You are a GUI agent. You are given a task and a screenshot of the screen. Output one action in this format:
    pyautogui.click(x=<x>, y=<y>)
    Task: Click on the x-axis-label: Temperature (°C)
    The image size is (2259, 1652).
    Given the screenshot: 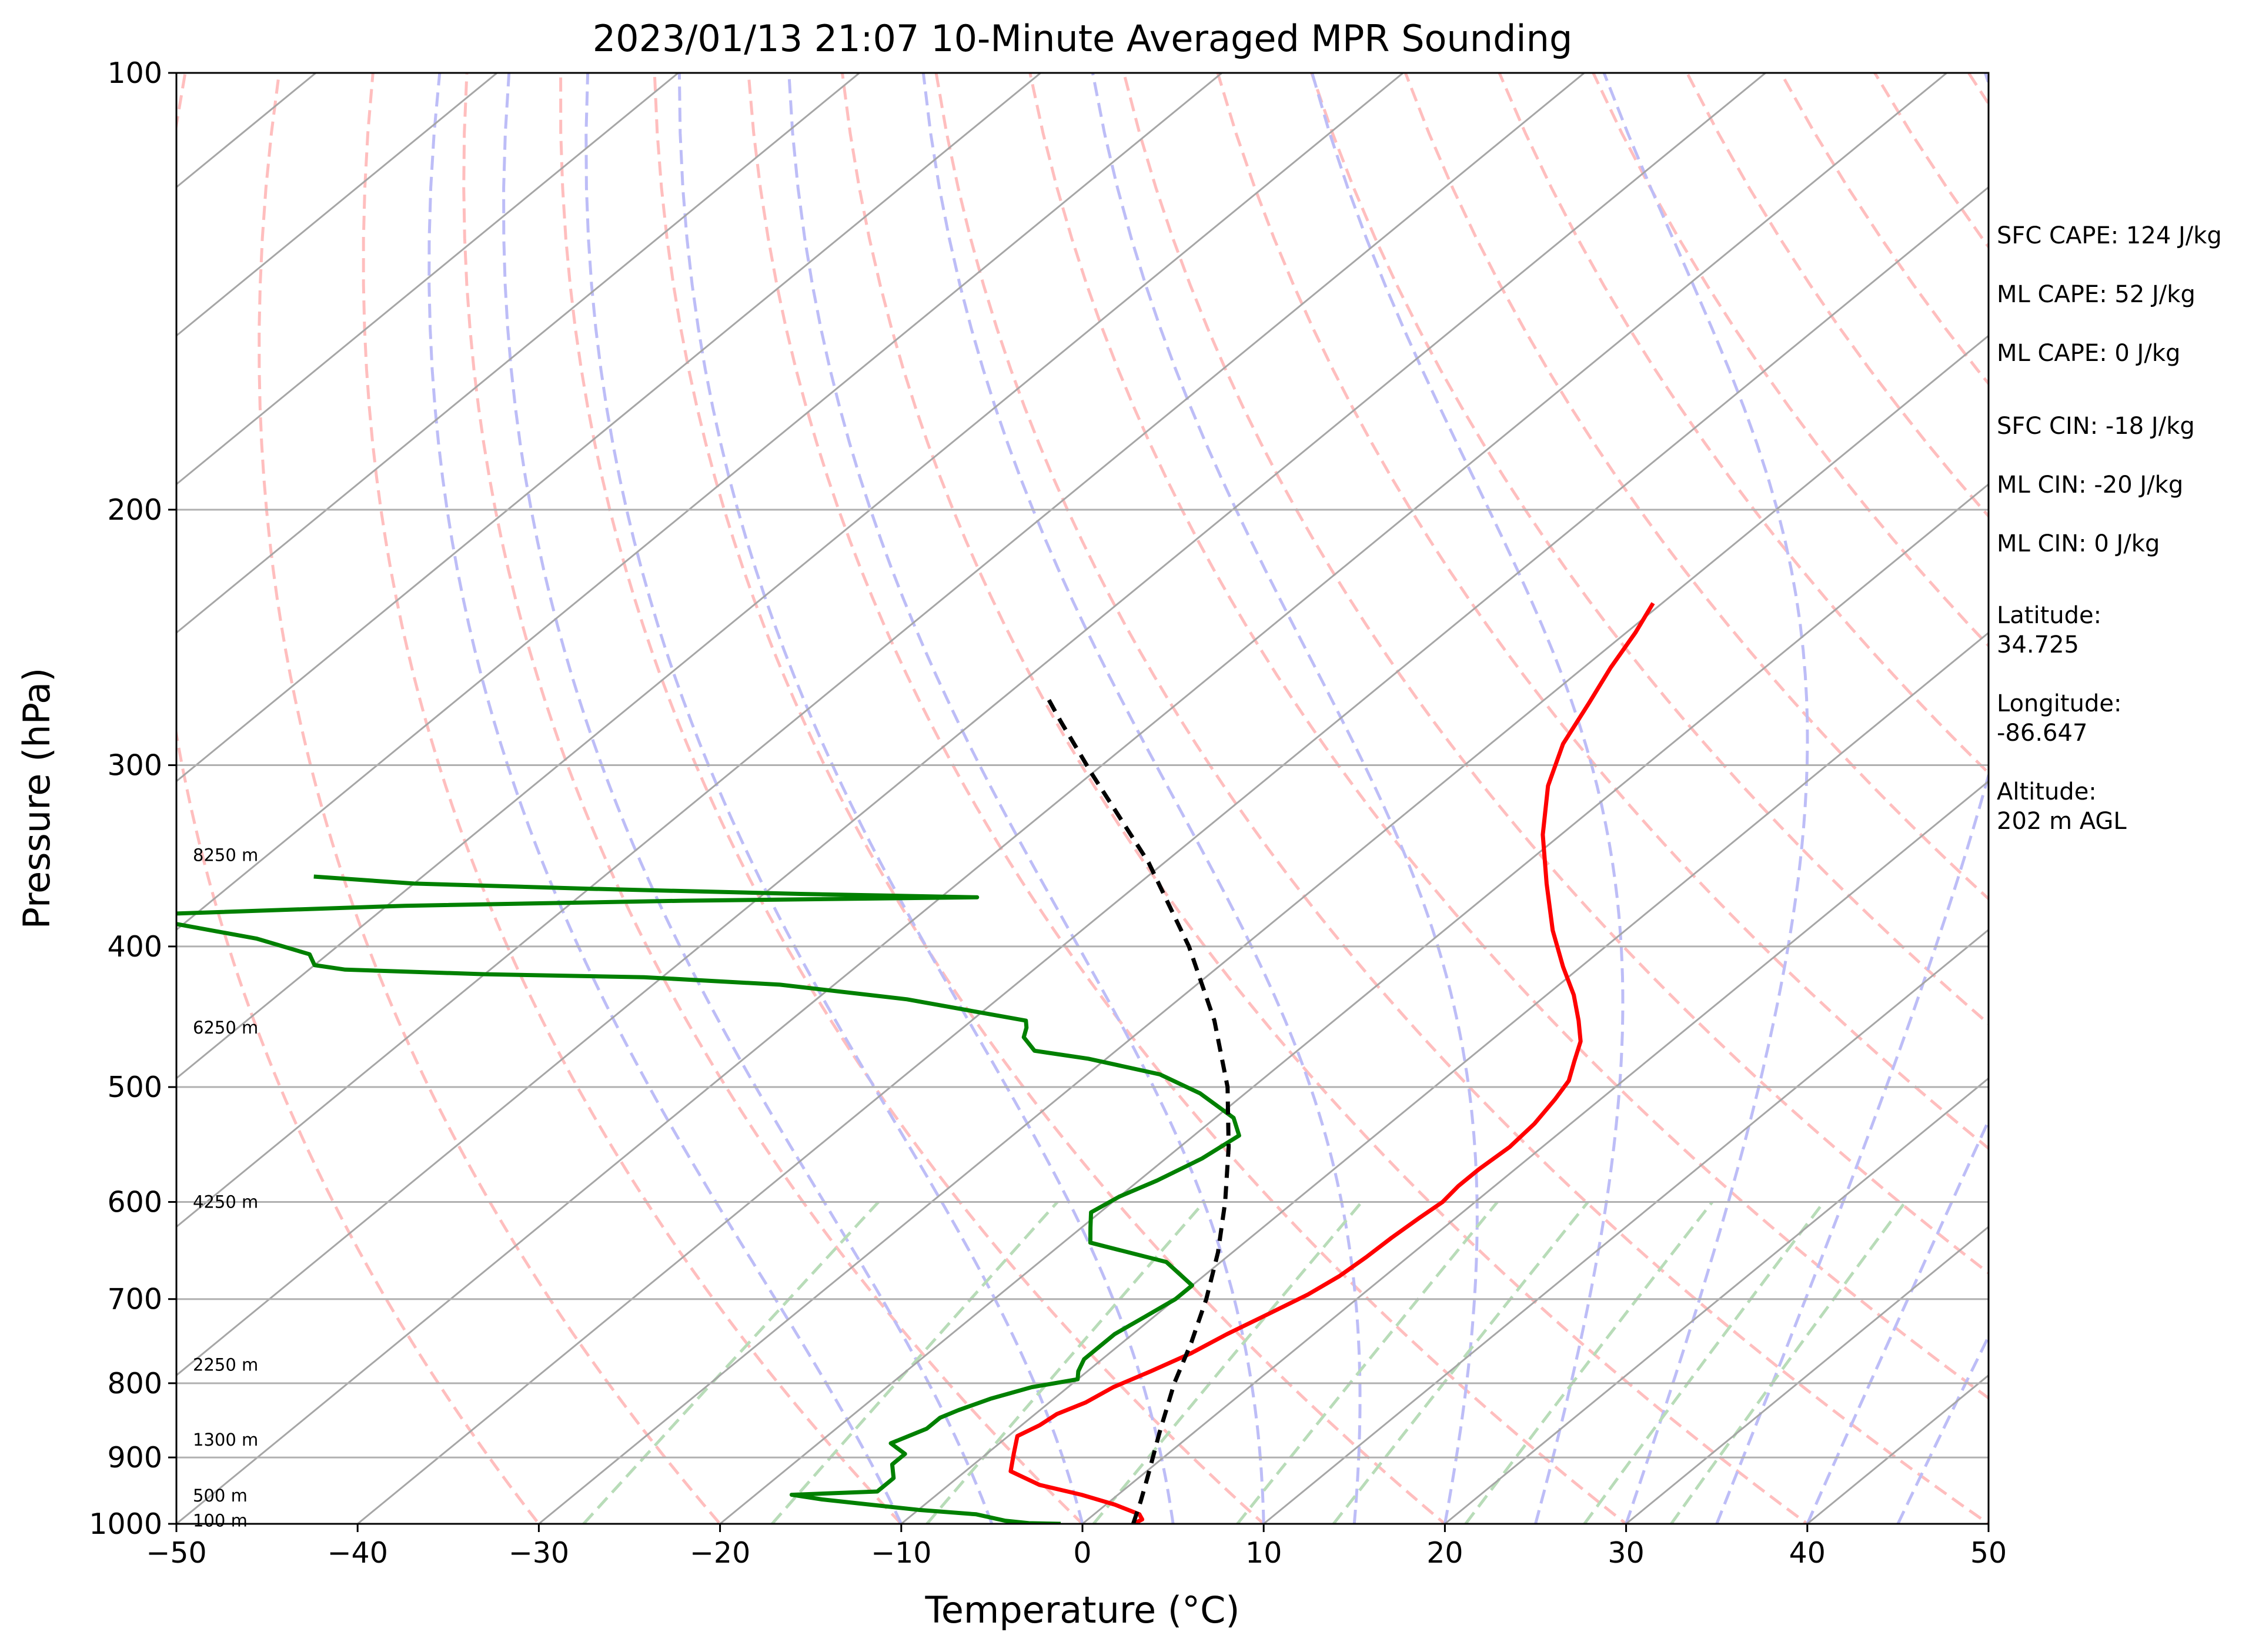 What is the action you would take?
    pyautogui.click(x=1081, y=1610)
    